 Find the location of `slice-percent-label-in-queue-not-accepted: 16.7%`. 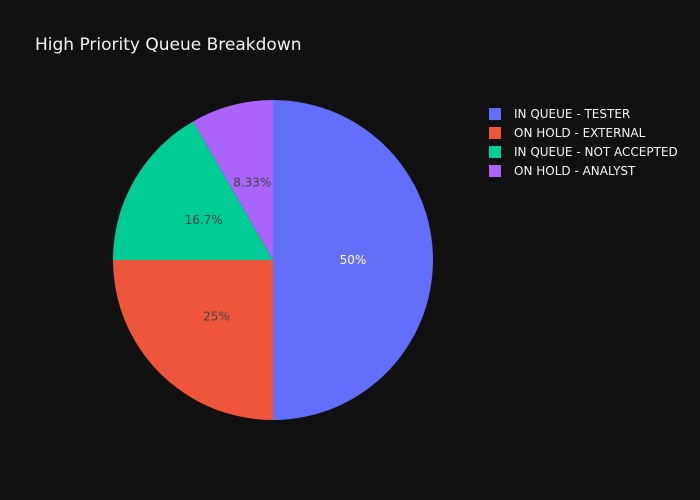

slice-percent-label-in-queue-not-accepted: 16.7% is located at coordinates (204, 220).